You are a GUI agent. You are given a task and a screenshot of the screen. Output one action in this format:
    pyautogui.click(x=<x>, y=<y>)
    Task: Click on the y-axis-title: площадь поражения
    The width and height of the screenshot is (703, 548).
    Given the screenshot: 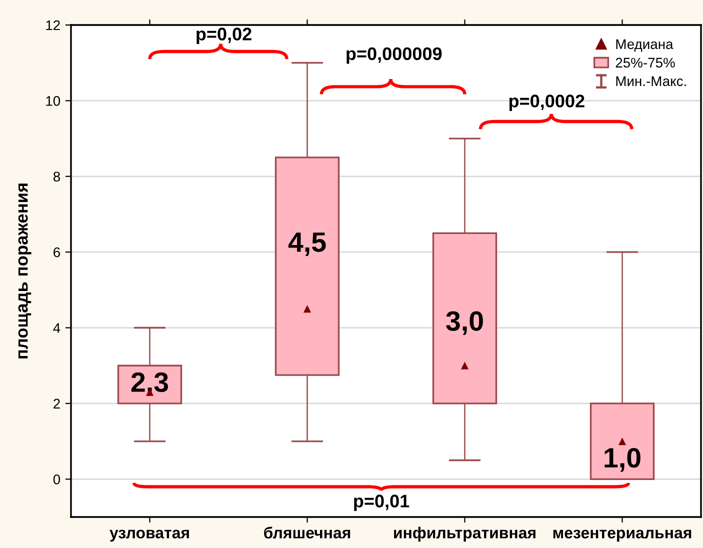 What is the action you would take?
    pyautogui.click(x=25, y=271)
    